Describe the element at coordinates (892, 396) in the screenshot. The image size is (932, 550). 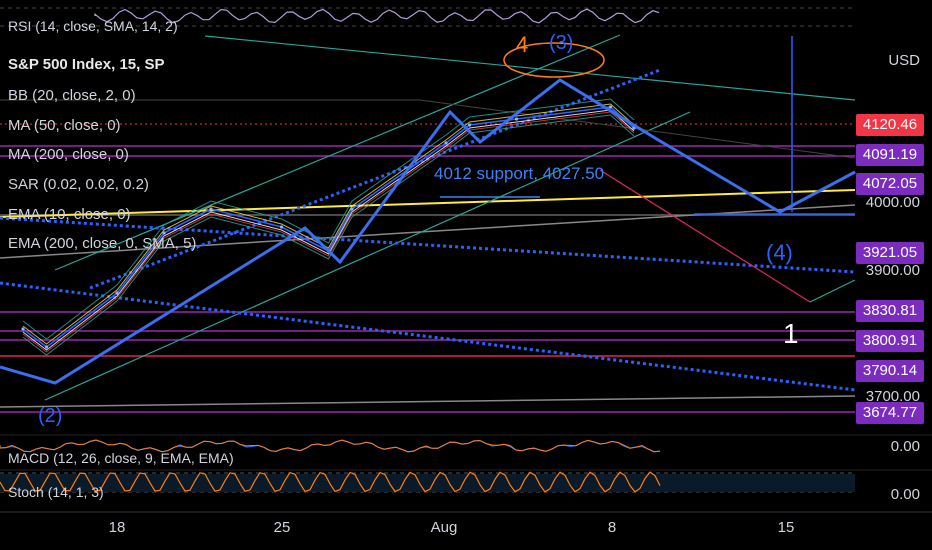
I see `price-tick: 3700.00` at that location.